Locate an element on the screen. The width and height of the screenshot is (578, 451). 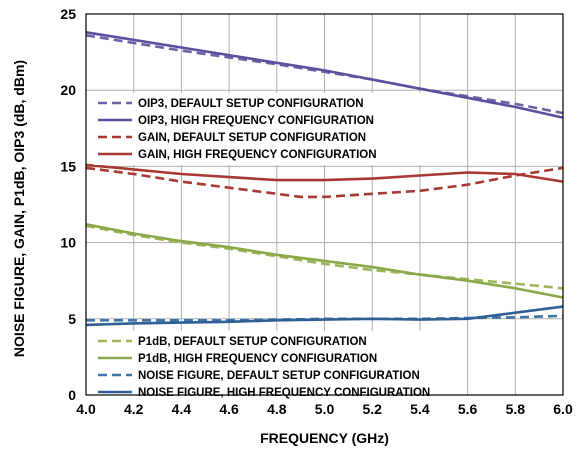
y-tick-label: 10 is located at coordinates (68, 243).